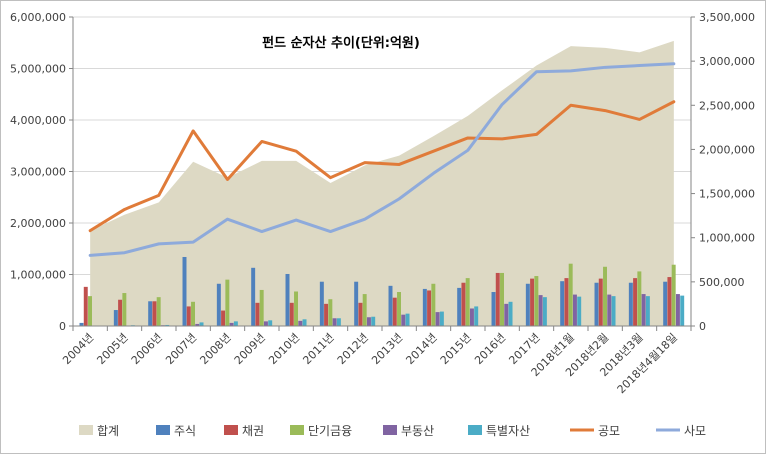 The width and height of the screenshot is (766, 457). What do you see at coordinates (695, 431) in the screenshot?
I see `legend-label: 사모` at bounding box center [695, 431].